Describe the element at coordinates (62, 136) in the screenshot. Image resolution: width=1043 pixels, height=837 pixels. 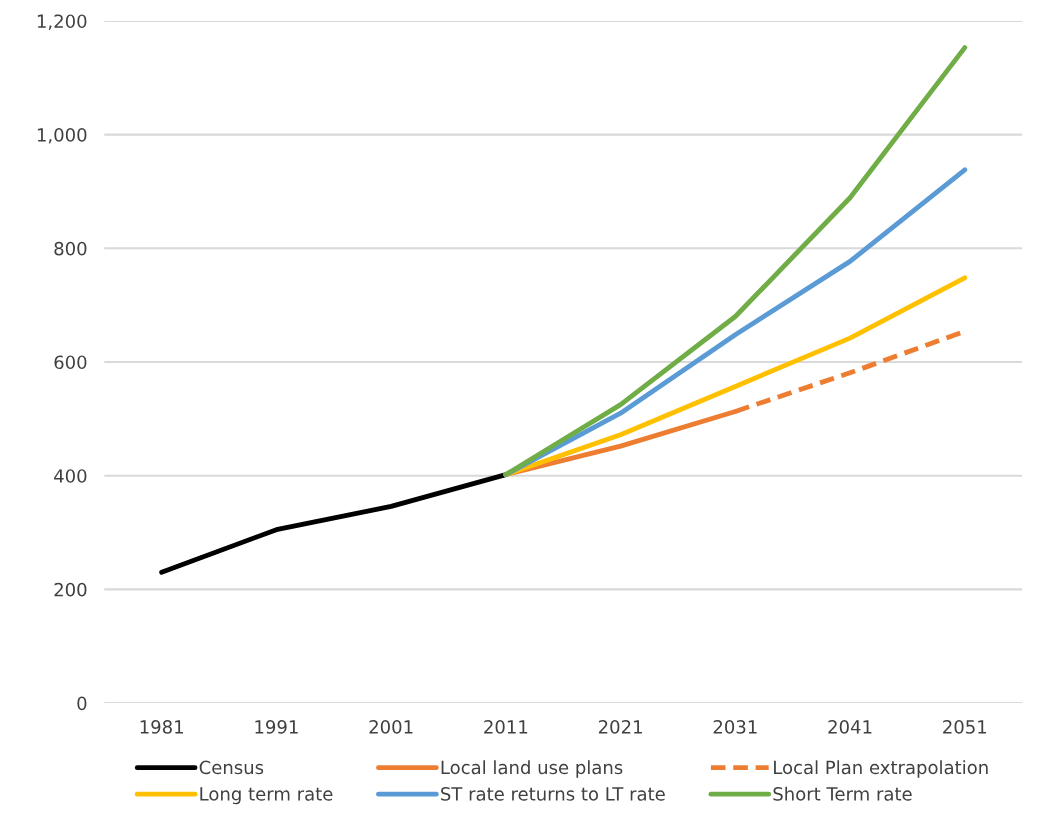
I see `y-tick-label: 1,000` at that location.